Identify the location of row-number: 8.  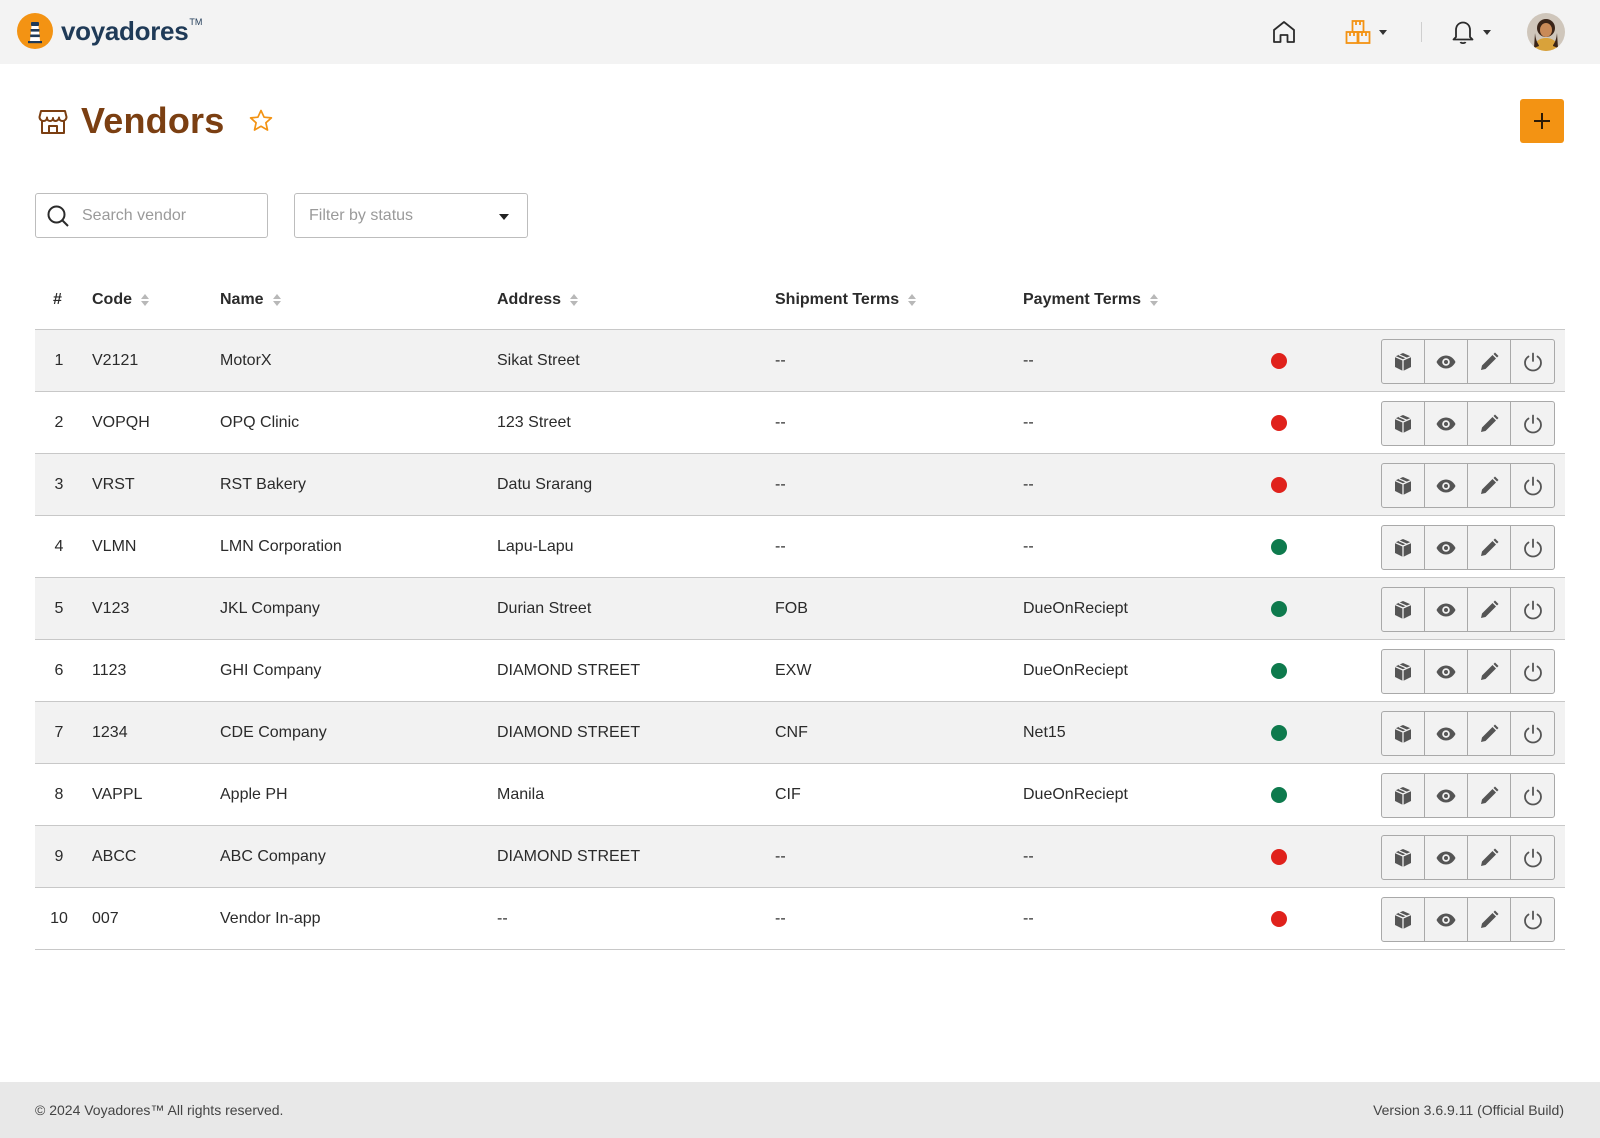
(59, 794).